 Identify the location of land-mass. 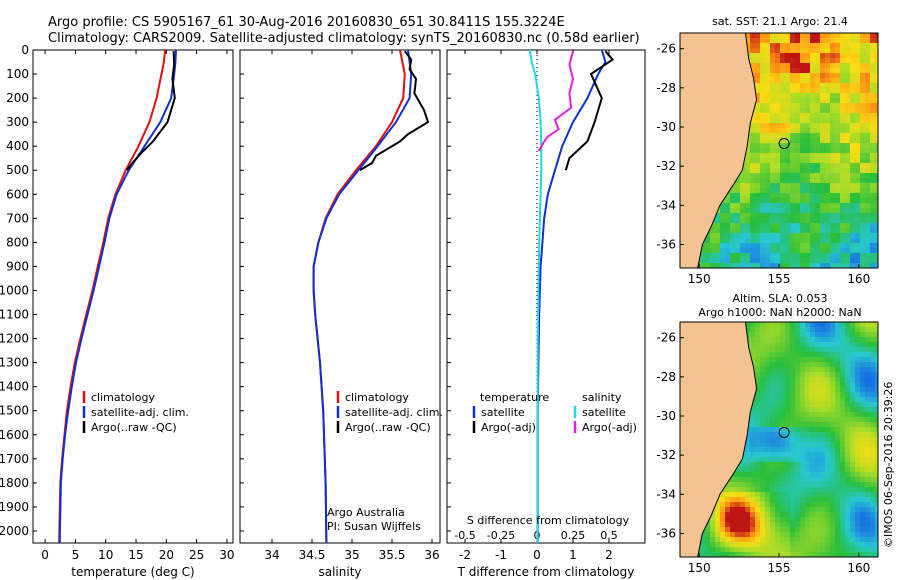
(719, 439).